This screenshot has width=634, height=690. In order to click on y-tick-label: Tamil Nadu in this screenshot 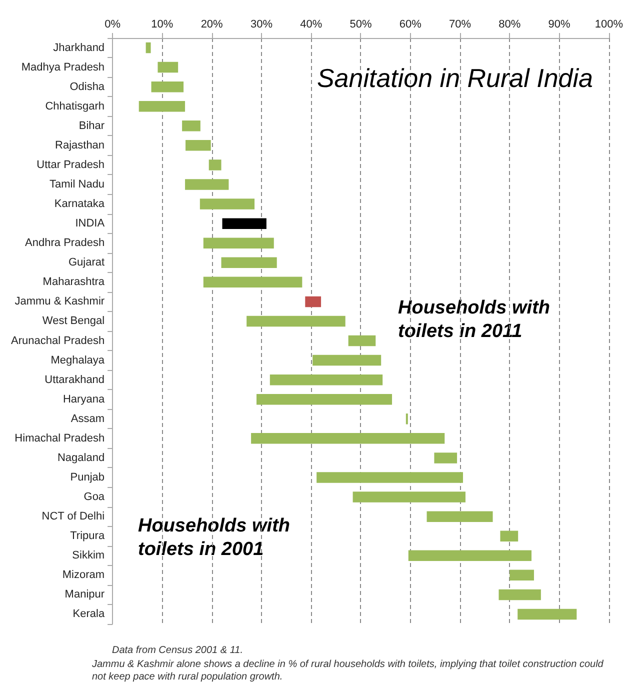, I will do `click(77, 184)`.